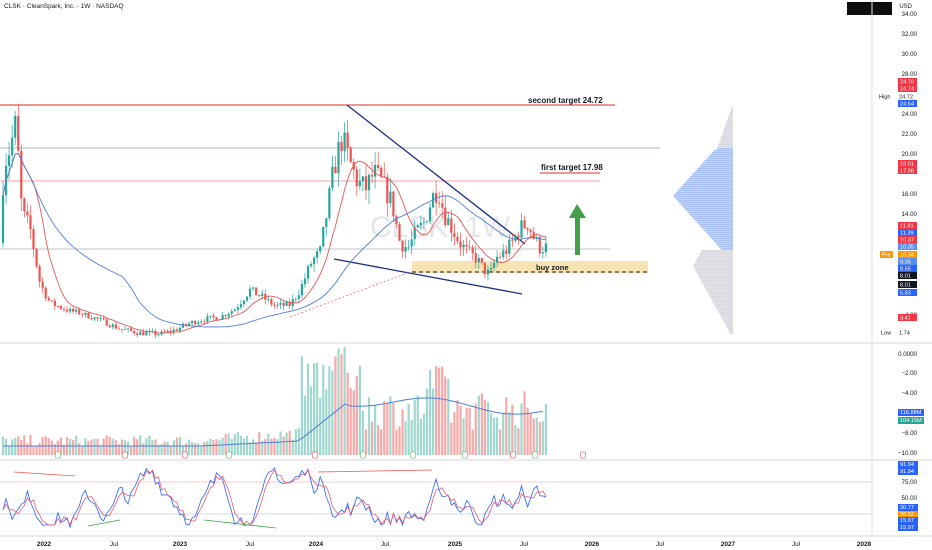 The width and height of the screenshot is (932, 550). What do you see at coordinates (905, 286) in the screenshot?
I see `price-badge-label: 8.01` at bounding box center [905, 286].